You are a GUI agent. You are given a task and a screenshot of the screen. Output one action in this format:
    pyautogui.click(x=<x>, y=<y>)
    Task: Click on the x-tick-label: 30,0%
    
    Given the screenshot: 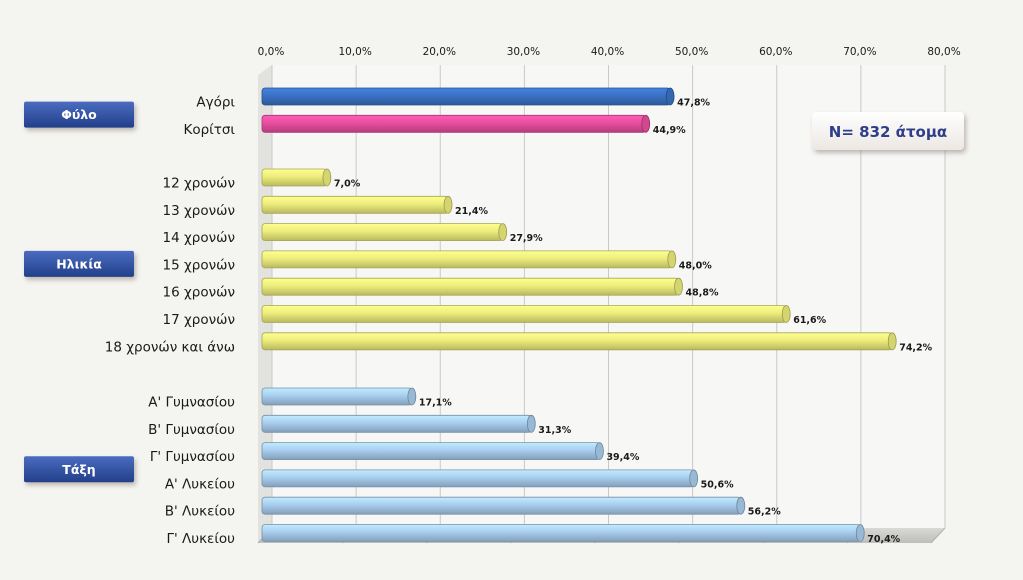 What is the action you would take?
    pyautogui.click(x=523, y=52)
    